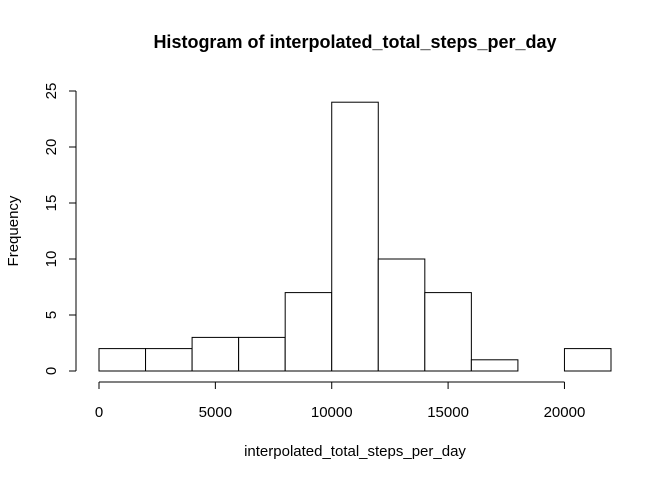  I want to click on x-tick-label-0: 0, so click(99, 412).